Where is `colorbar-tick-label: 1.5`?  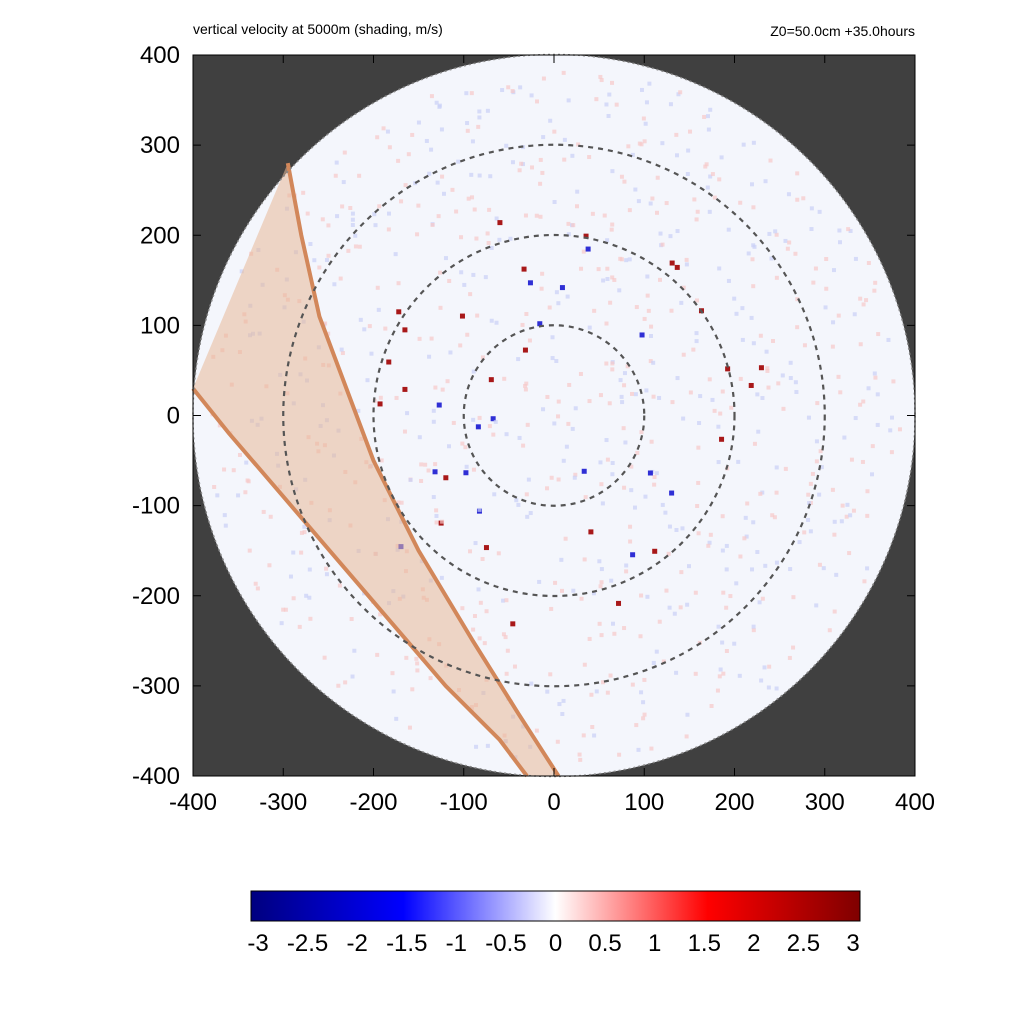 colorbar-tick-label: 1.5 is located at coordinates (704, 943).